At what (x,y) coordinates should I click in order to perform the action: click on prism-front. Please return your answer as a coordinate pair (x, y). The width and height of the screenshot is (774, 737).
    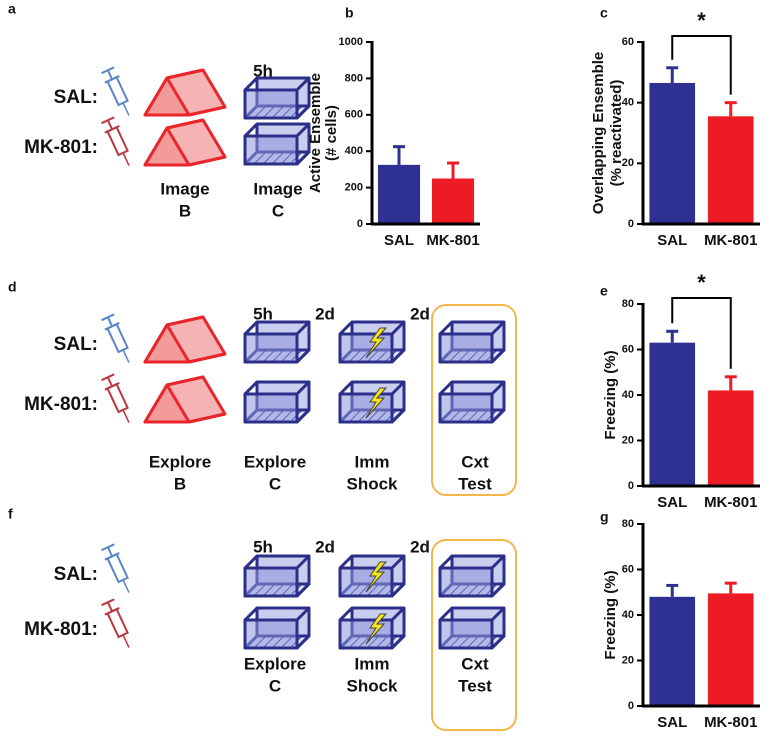
    Looking at the image, I should click on (167, 146).